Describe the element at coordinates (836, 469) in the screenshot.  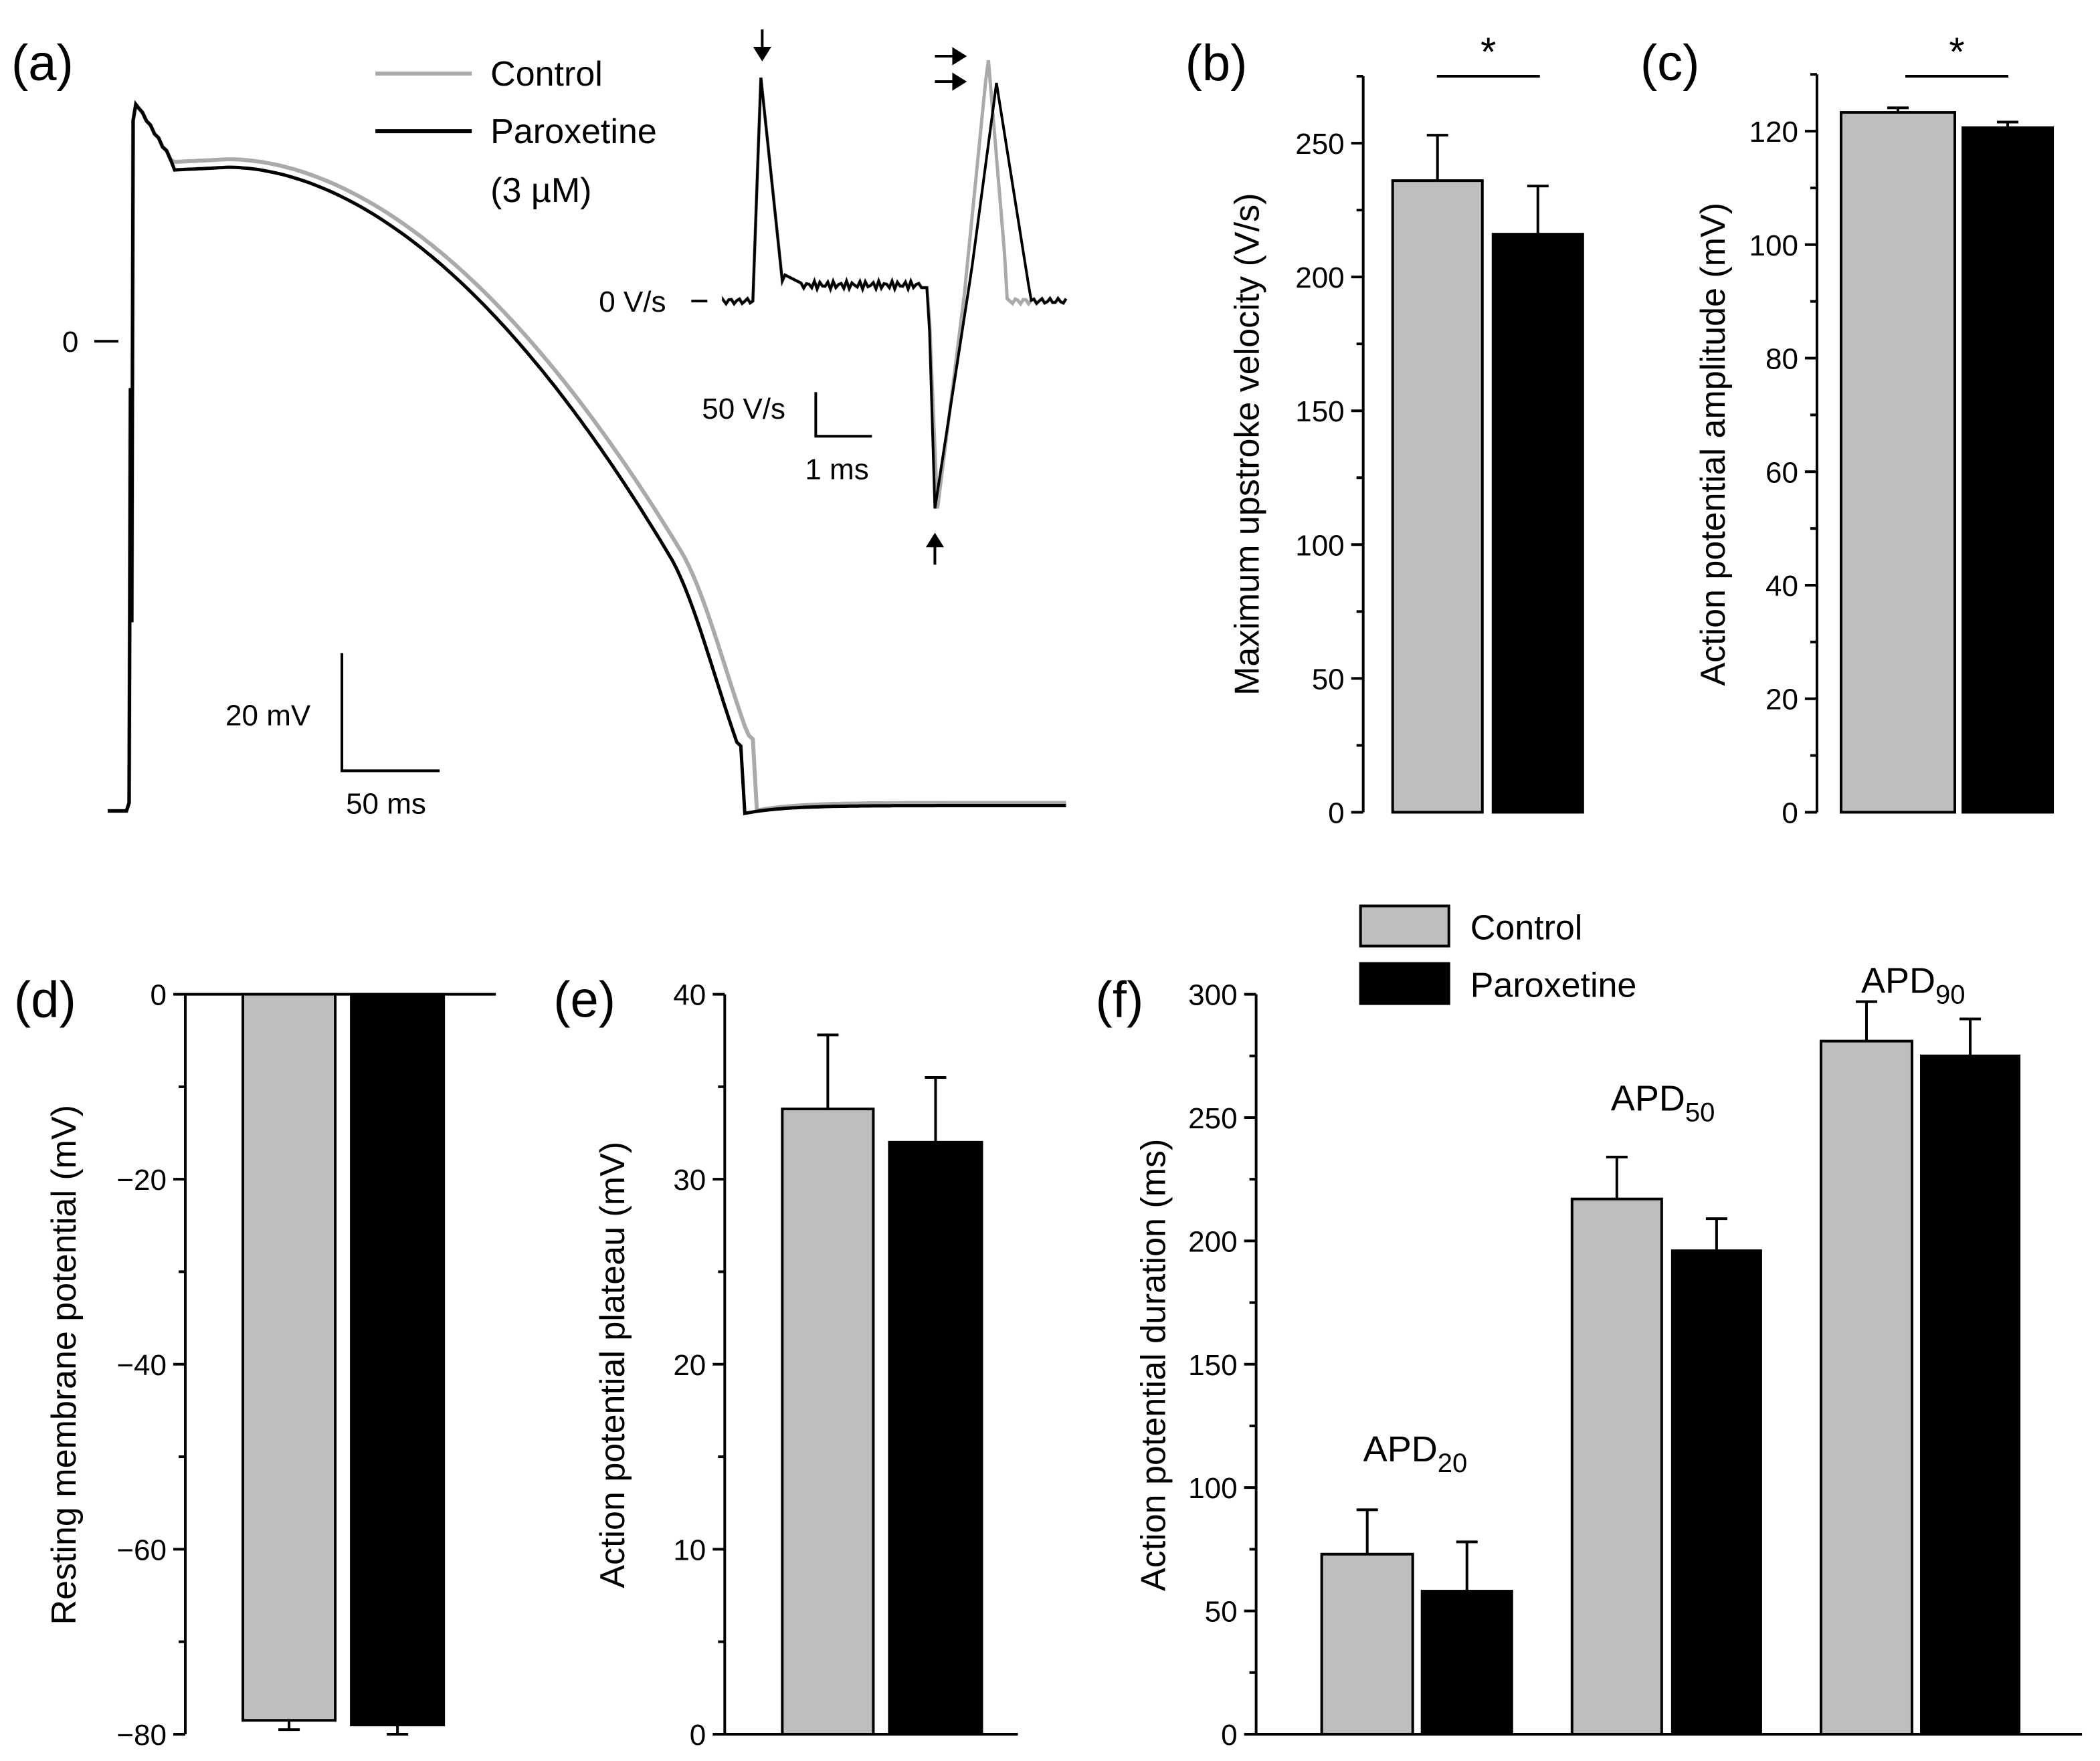
I see `inset-scalebar-h-label: 1 ms` at that location.